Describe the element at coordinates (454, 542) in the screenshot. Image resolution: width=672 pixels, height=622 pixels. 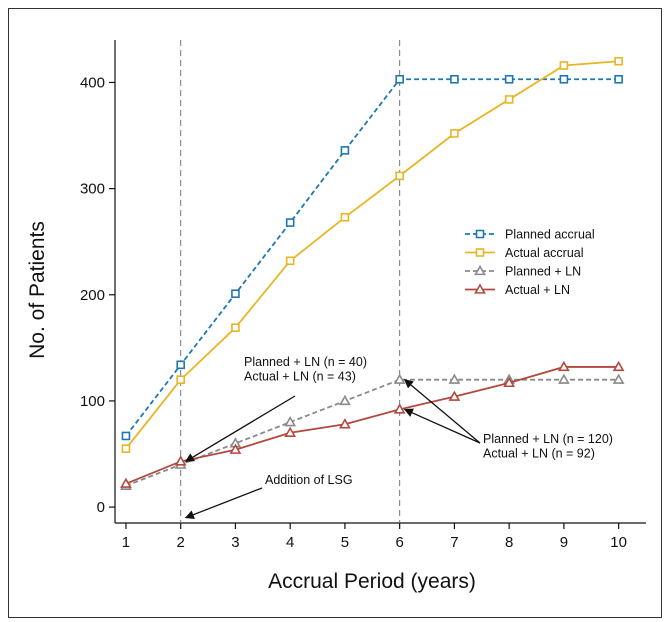
I see `x-tick-label: 7` at that location.